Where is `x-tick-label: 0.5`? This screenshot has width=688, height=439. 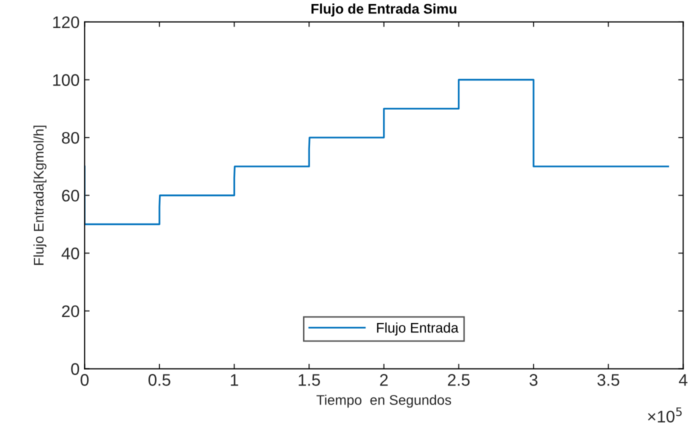
x-tick-label: 0.5 is located at coordinates (159, 380).